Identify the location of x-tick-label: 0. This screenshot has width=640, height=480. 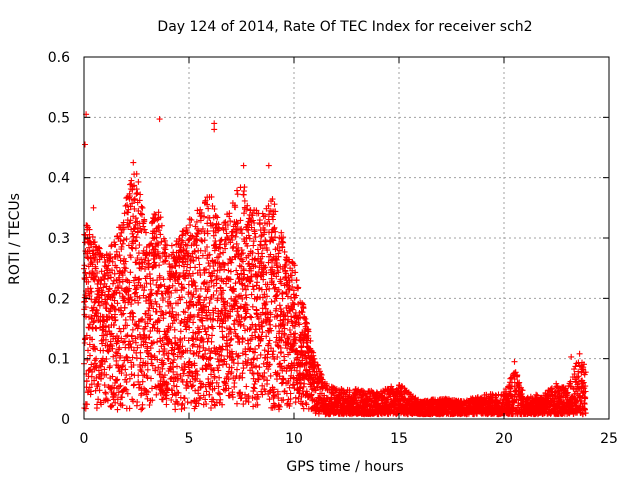
(84, 439).